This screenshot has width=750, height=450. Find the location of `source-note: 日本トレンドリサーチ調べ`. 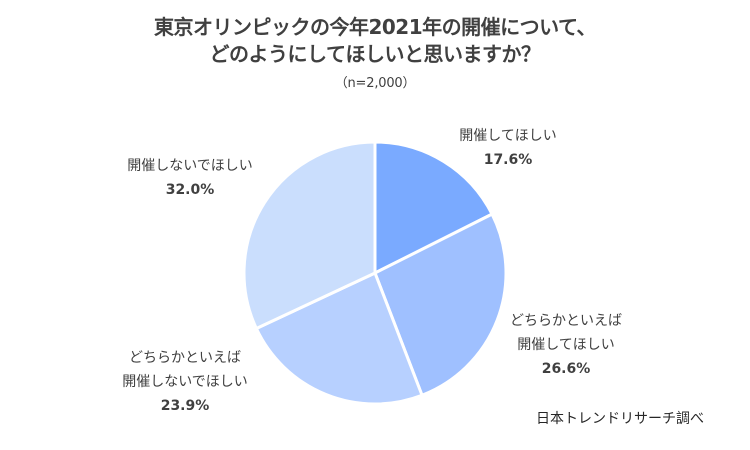

source-note: 日本トレンドリサーチ調べ is located at coordinates (620, 419).